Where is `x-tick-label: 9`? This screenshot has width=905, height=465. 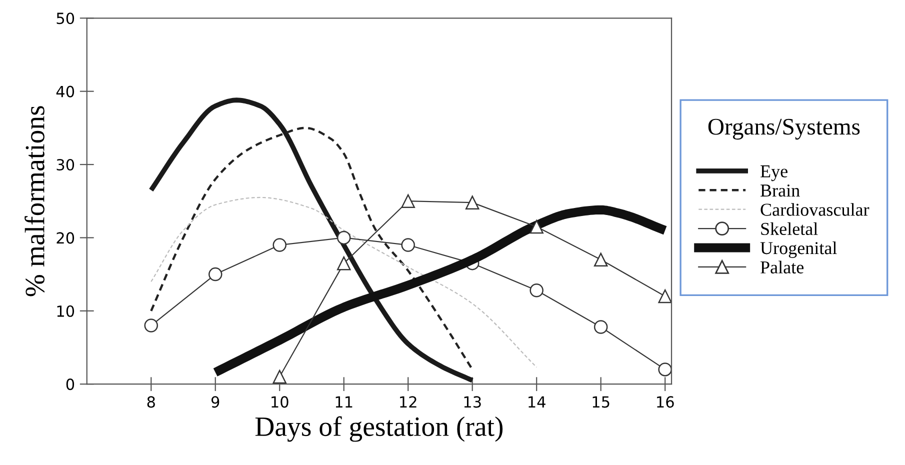 x-tick-label: 9 is located at coordinates (215, 402).